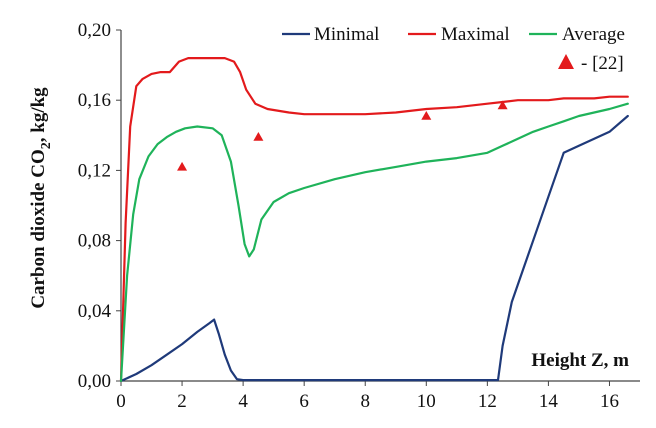  What do you see at coordinates (94, 381) in the screenshot?
I see `y-tick-label: 0,00` at bounding box center [94, 381].